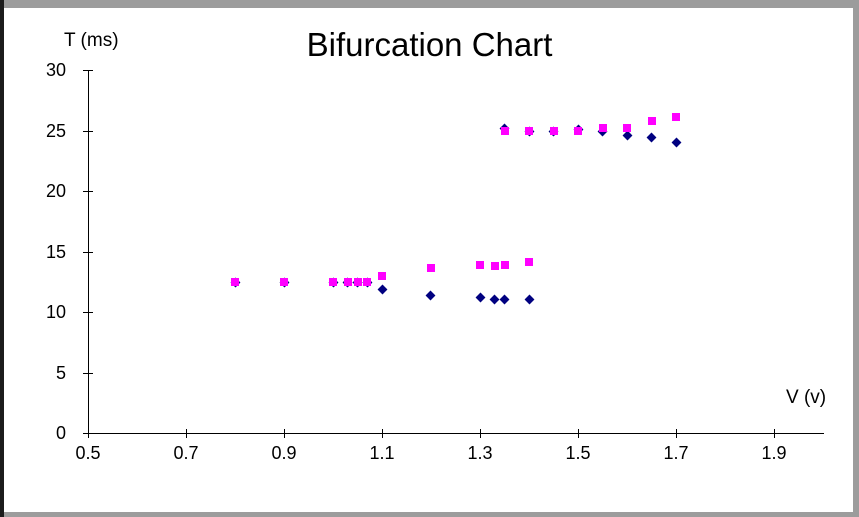 Image resolution: width=859 pixels, height=517 pixels. What do you see at coordinates (284, 453) in the screenshot?
I see `x-tick-label: 0.9` at bounding box center [284, 453].